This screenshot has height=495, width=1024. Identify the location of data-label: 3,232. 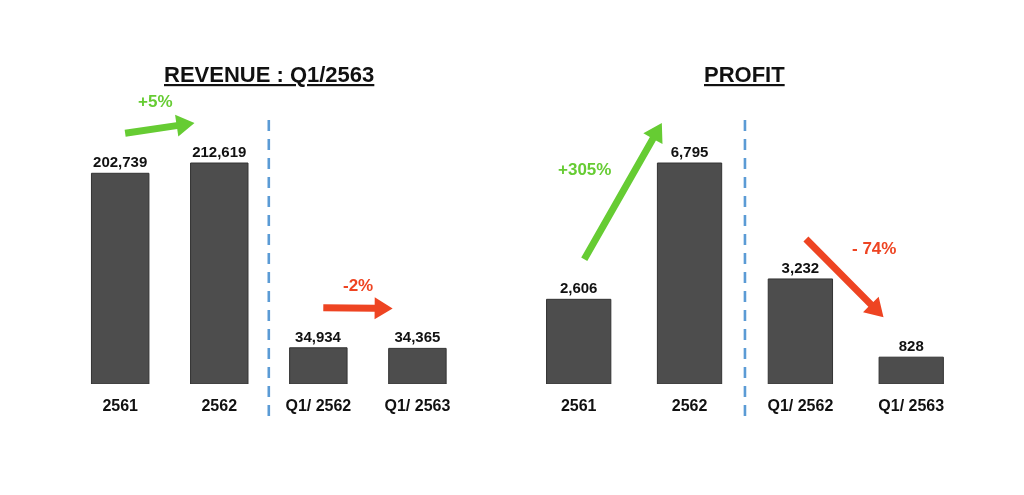
(800, 267).